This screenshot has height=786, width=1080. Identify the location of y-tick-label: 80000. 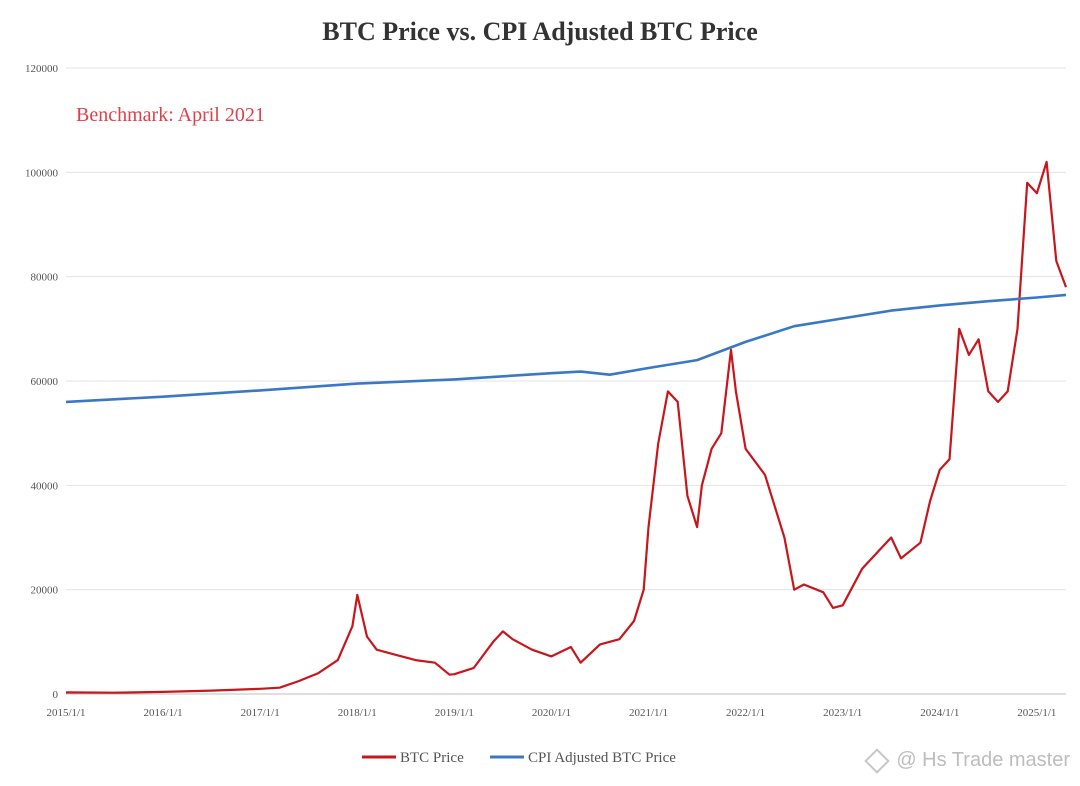
(45, 278).